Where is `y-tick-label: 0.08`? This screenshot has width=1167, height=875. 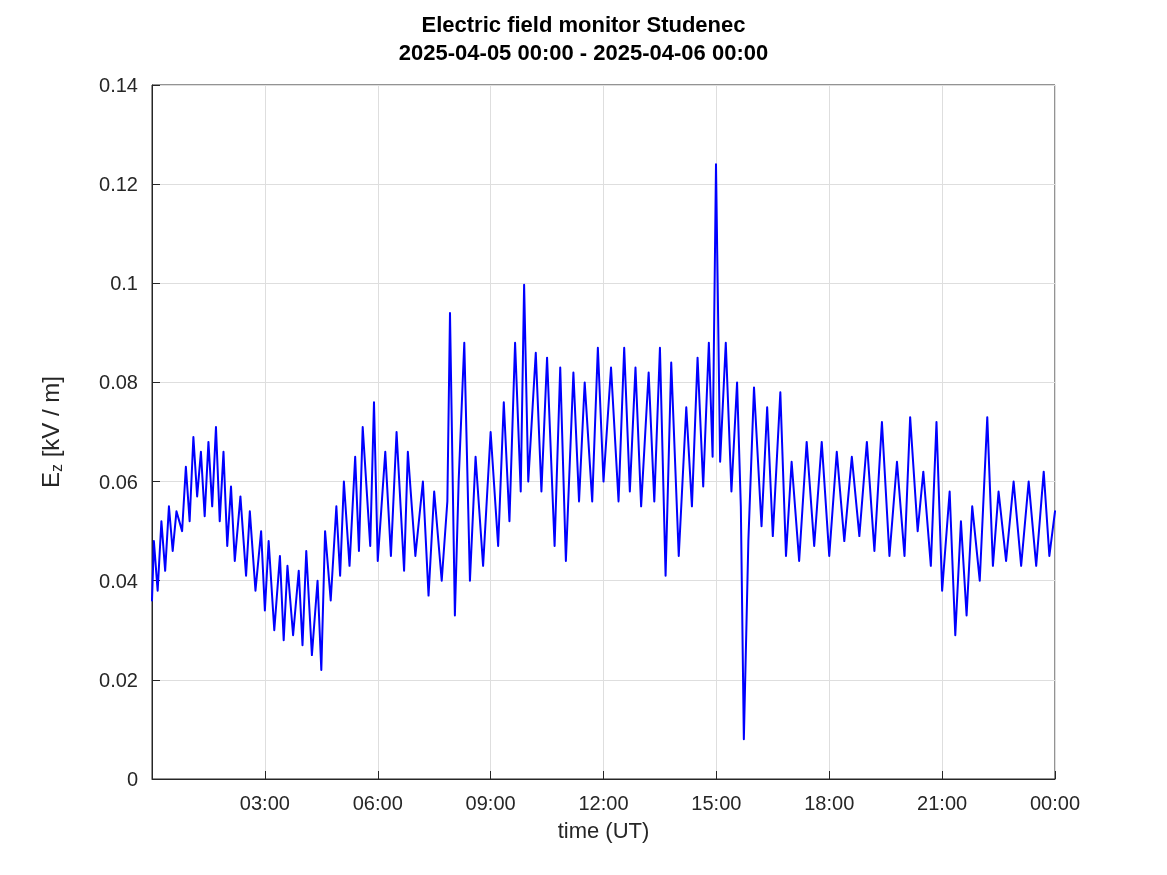 y-tick-label: 0.08 is located at coordinates (118, 382).